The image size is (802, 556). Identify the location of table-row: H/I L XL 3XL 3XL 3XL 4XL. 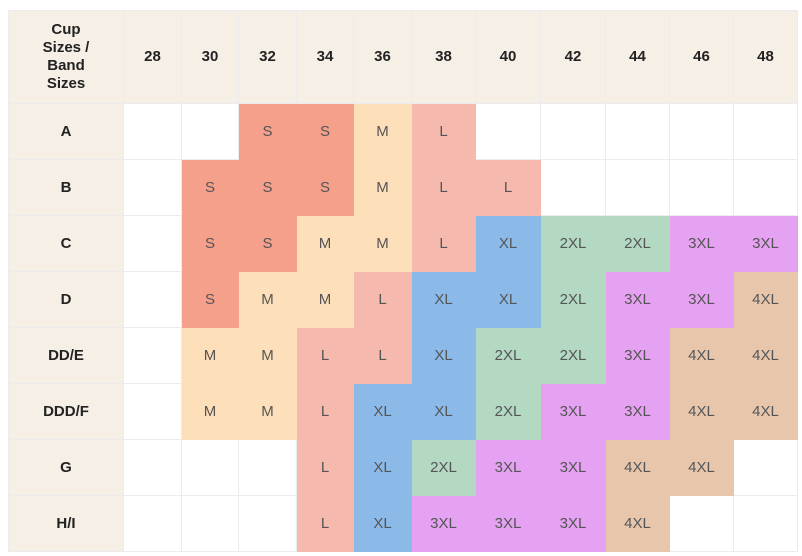
(403, 523).